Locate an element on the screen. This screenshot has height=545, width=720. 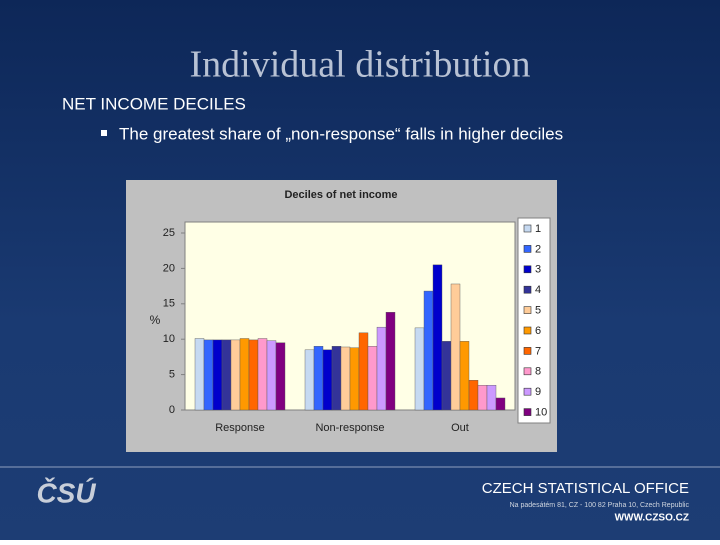
legend-label: 1 is located at coordinates (538, 229).